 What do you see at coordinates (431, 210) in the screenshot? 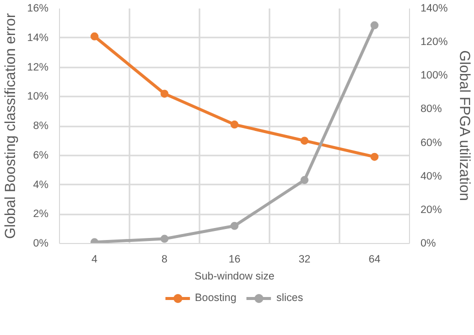
I see `y2-tick-label: 20%` at bounding box center [431, 210].